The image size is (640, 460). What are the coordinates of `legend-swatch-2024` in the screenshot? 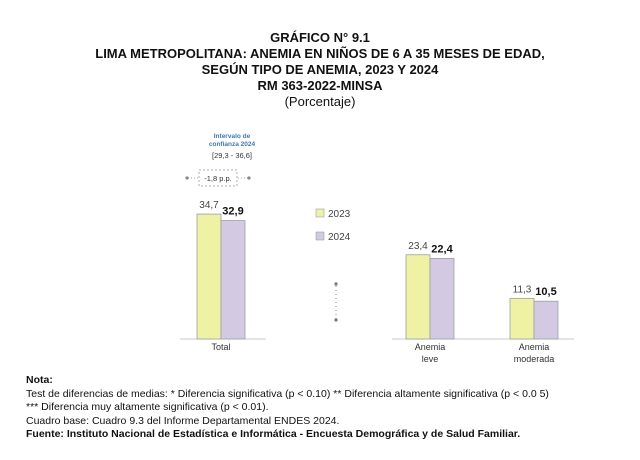 It's located at (320, 236).